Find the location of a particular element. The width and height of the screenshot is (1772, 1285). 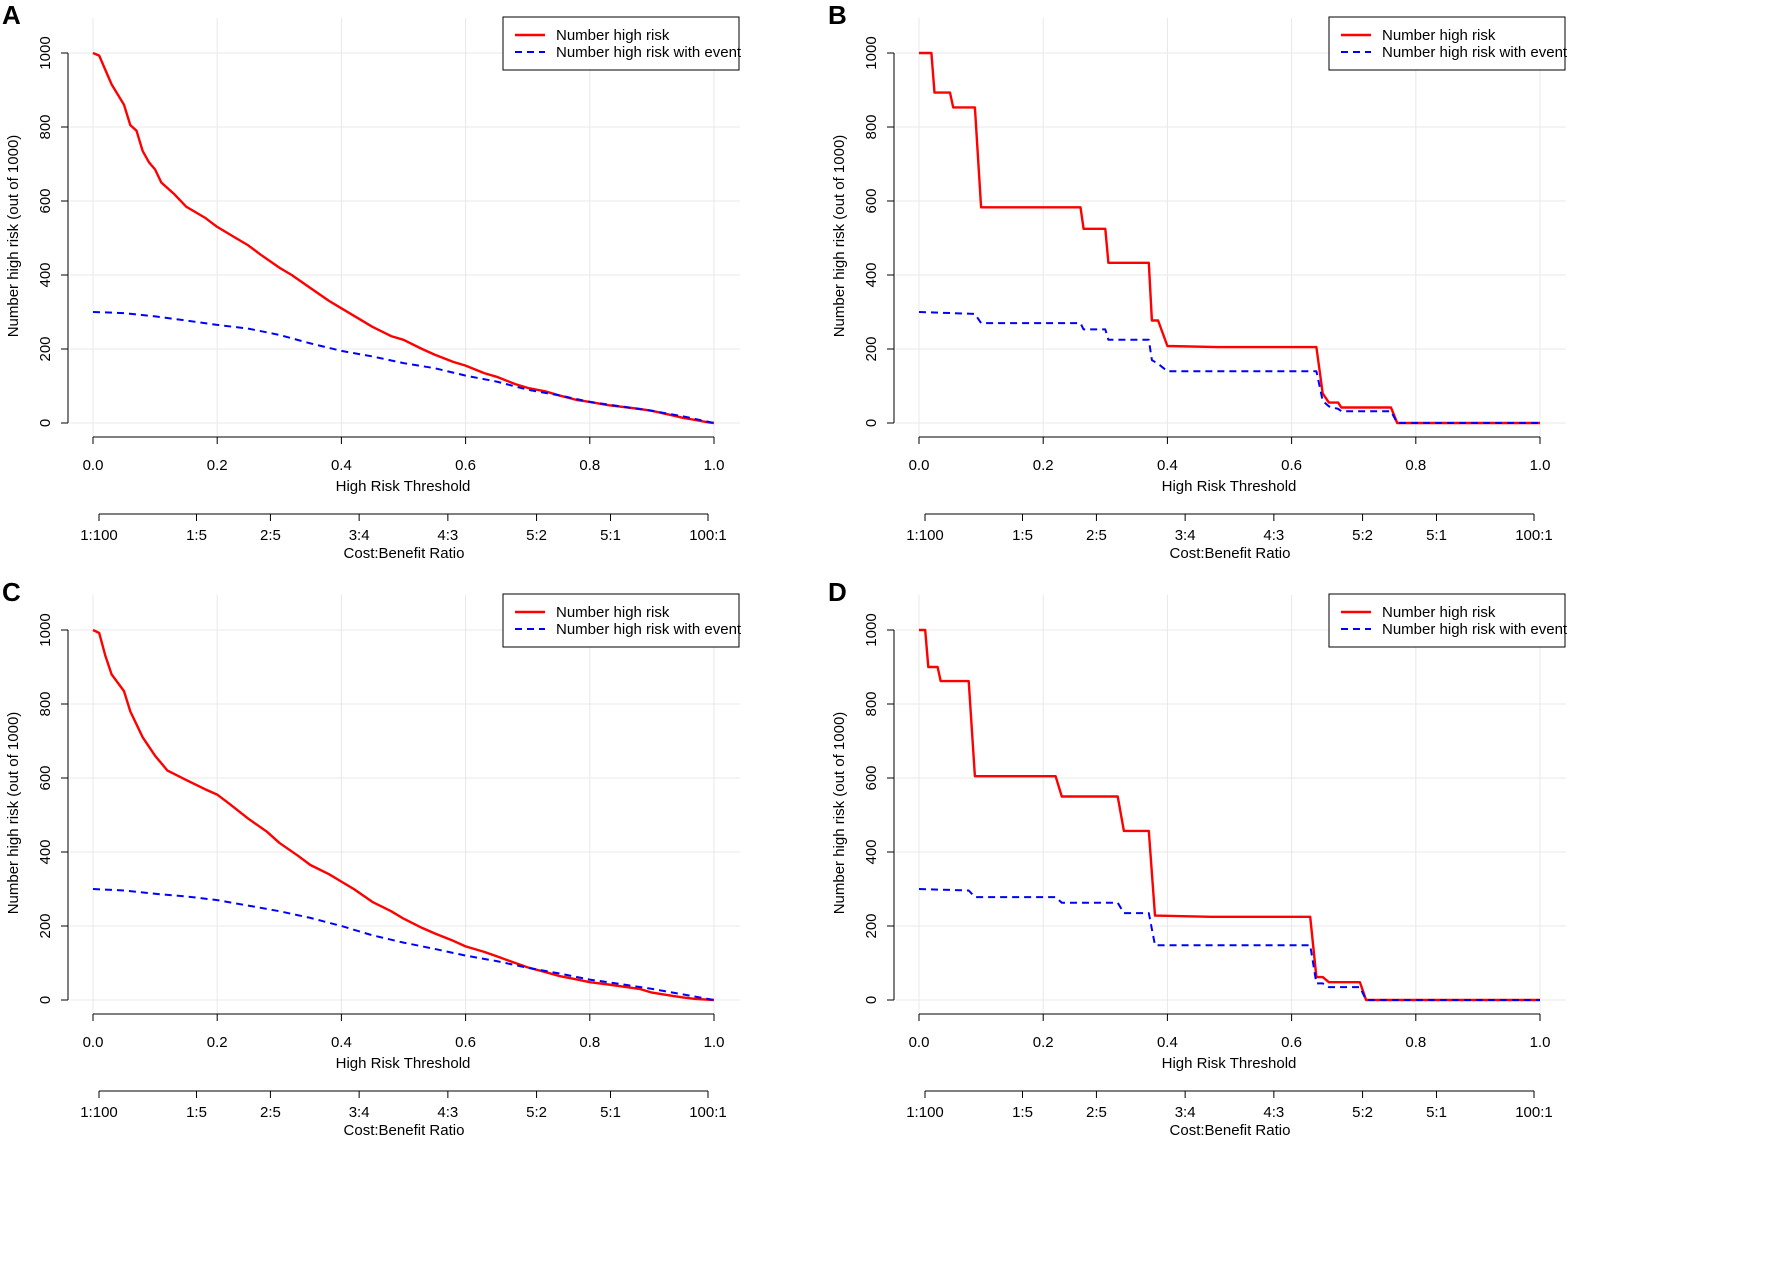

panel-label: C is located at coordinates (11, 592).